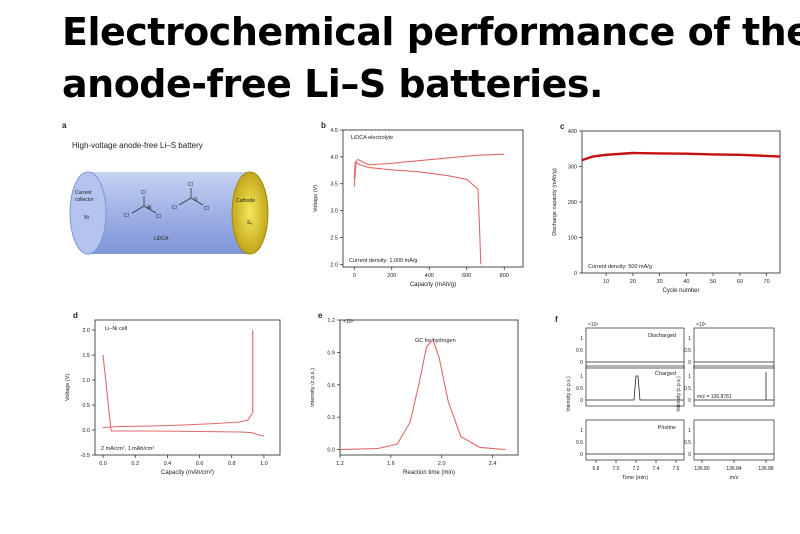  I want to click on x-tick-label: 136.84, so click(734, 469).